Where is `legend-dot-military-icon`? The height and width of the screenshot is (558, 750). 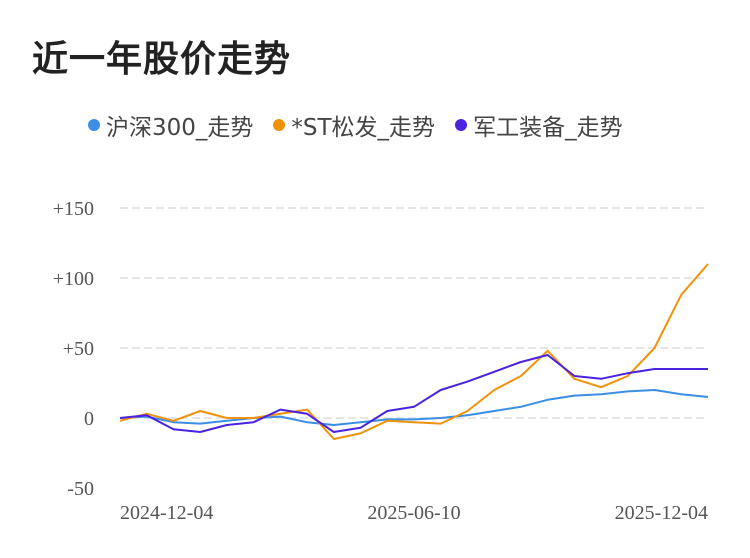
legend-dot-military-icon is located at coordinates (461, 125).